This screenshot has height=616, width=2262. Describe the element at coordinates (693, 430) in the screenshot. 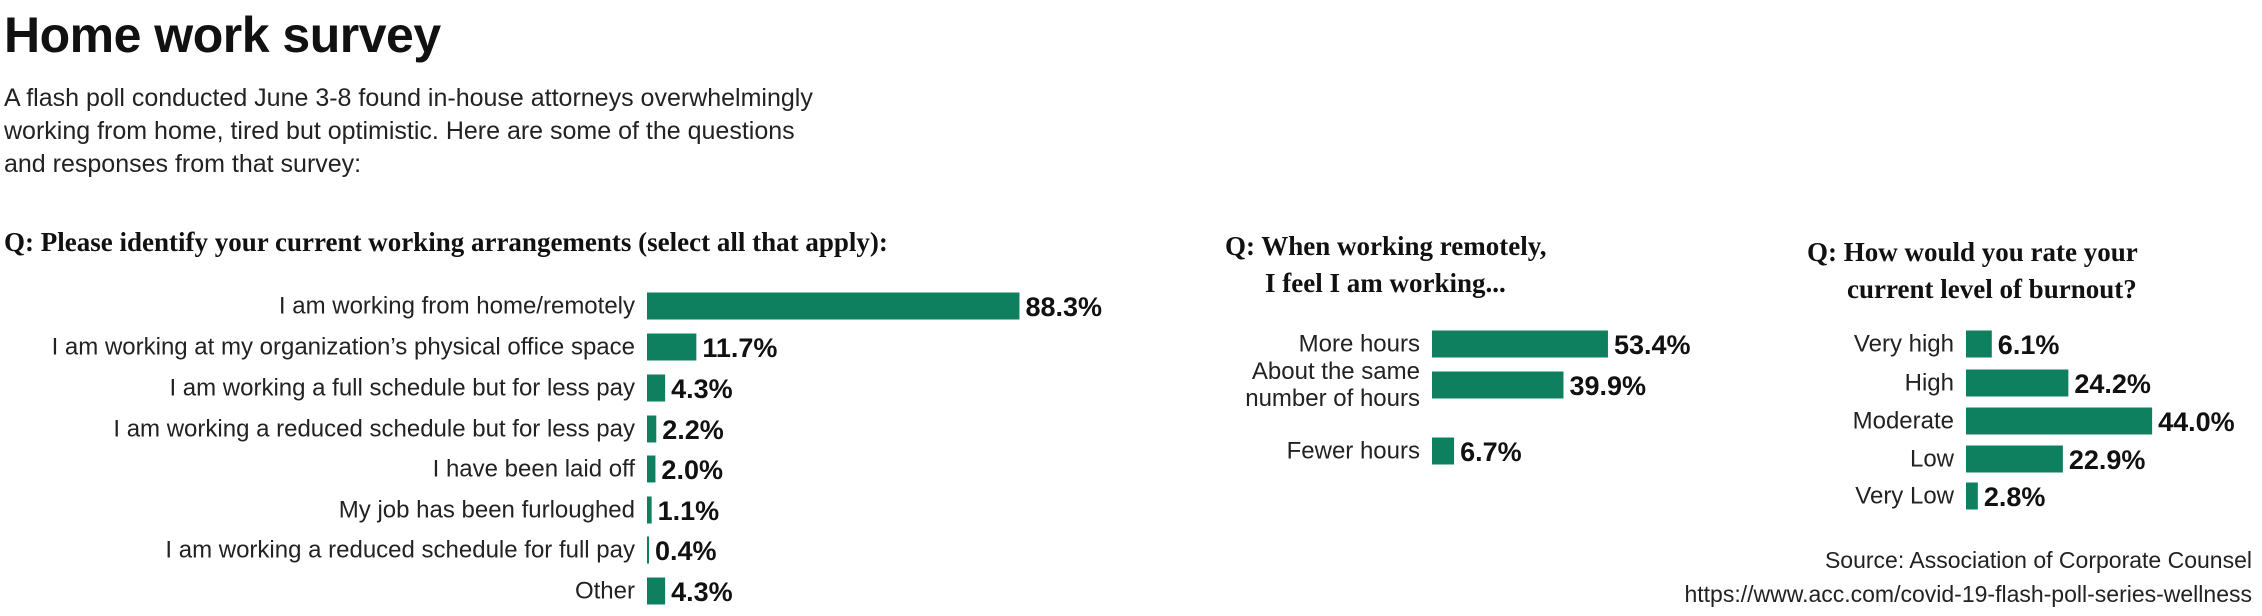

I see `value-label: 2.2%` at that location.